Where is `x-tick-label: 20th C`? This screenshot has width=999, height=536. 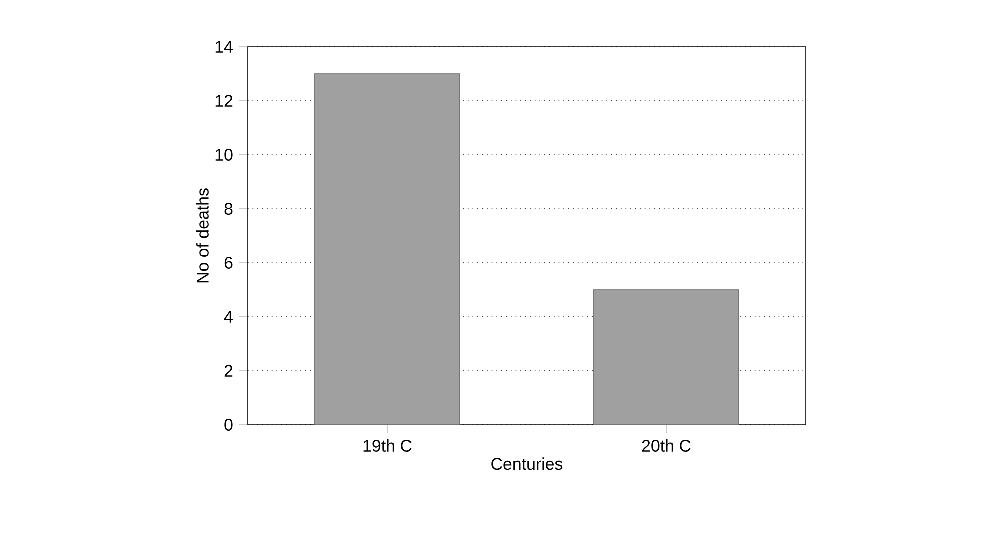
x-tick-label: 20th C is located at coordinates (666, 446).